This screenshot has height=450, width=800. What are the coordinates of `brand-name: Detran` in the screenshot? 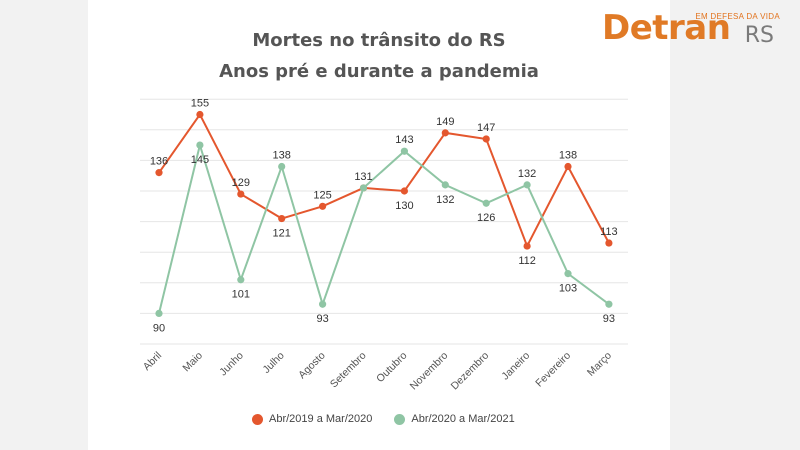 It's located at (666, 28).